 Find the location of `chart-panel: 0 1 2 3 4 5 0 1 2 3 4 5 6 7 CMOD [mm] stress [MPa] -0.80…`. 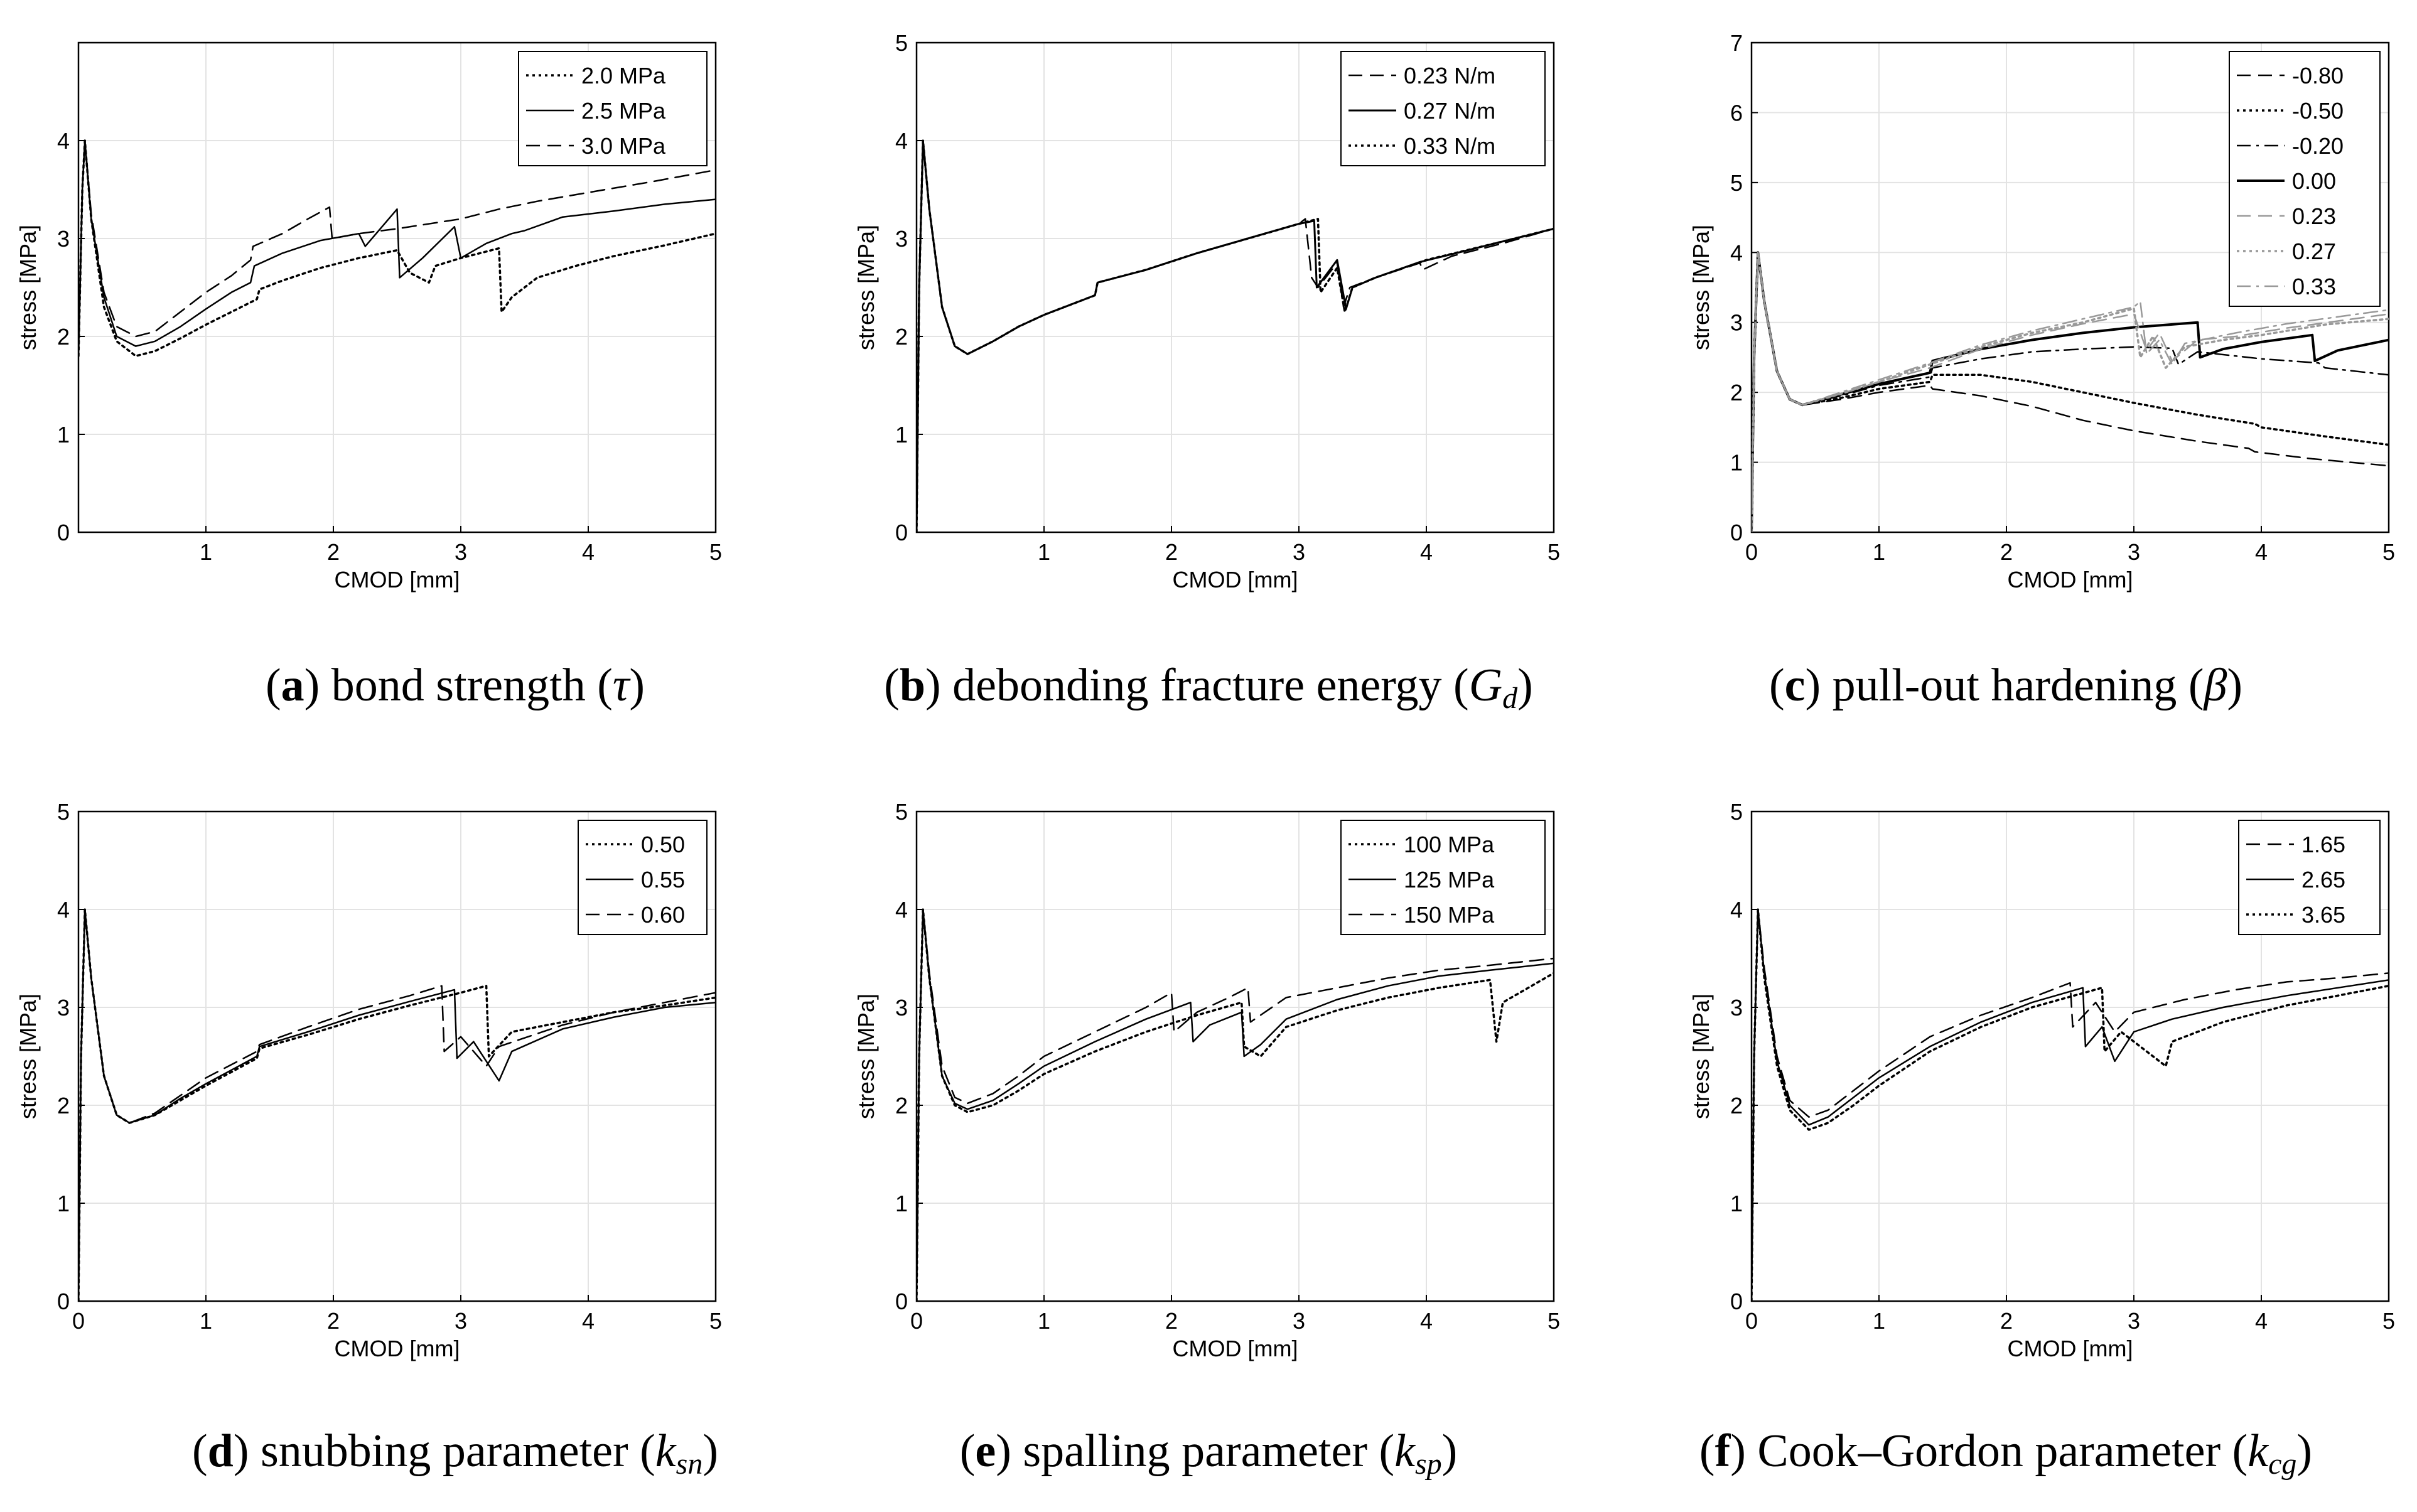

chart-panel: 0 1 2 3 4 5 0 1 2 3 4 5 6 7 CMOD [mm] stress [MPa] -0.80… is located at coordinates (2041, 311).